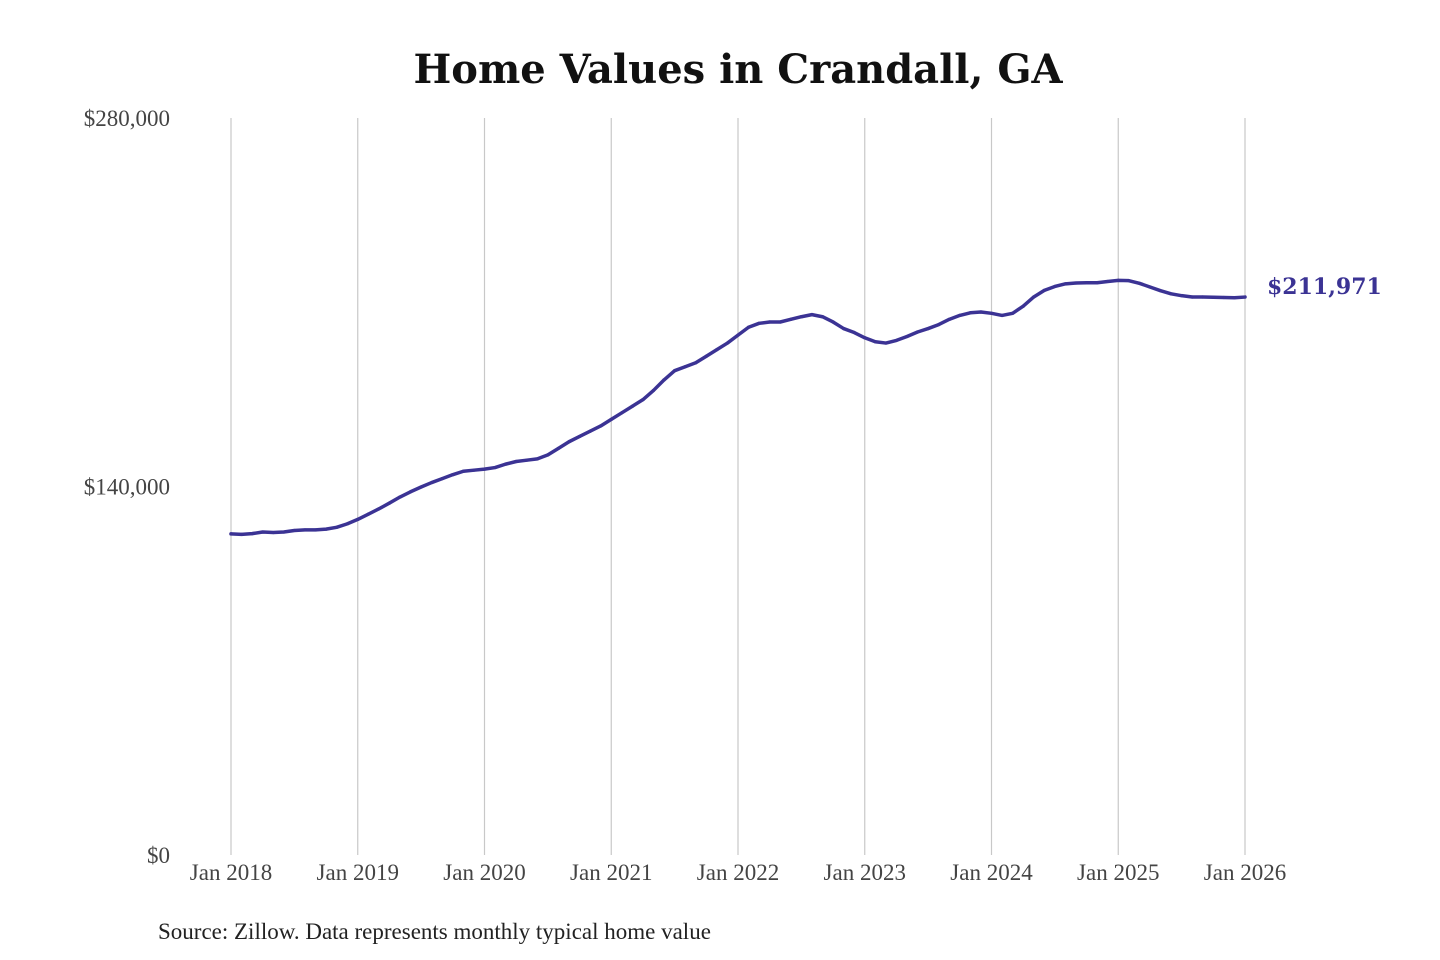  Describe the element at coordinates (484, 872) in the screenshot. I see `x-tick-label: Jan 2020` at that location.